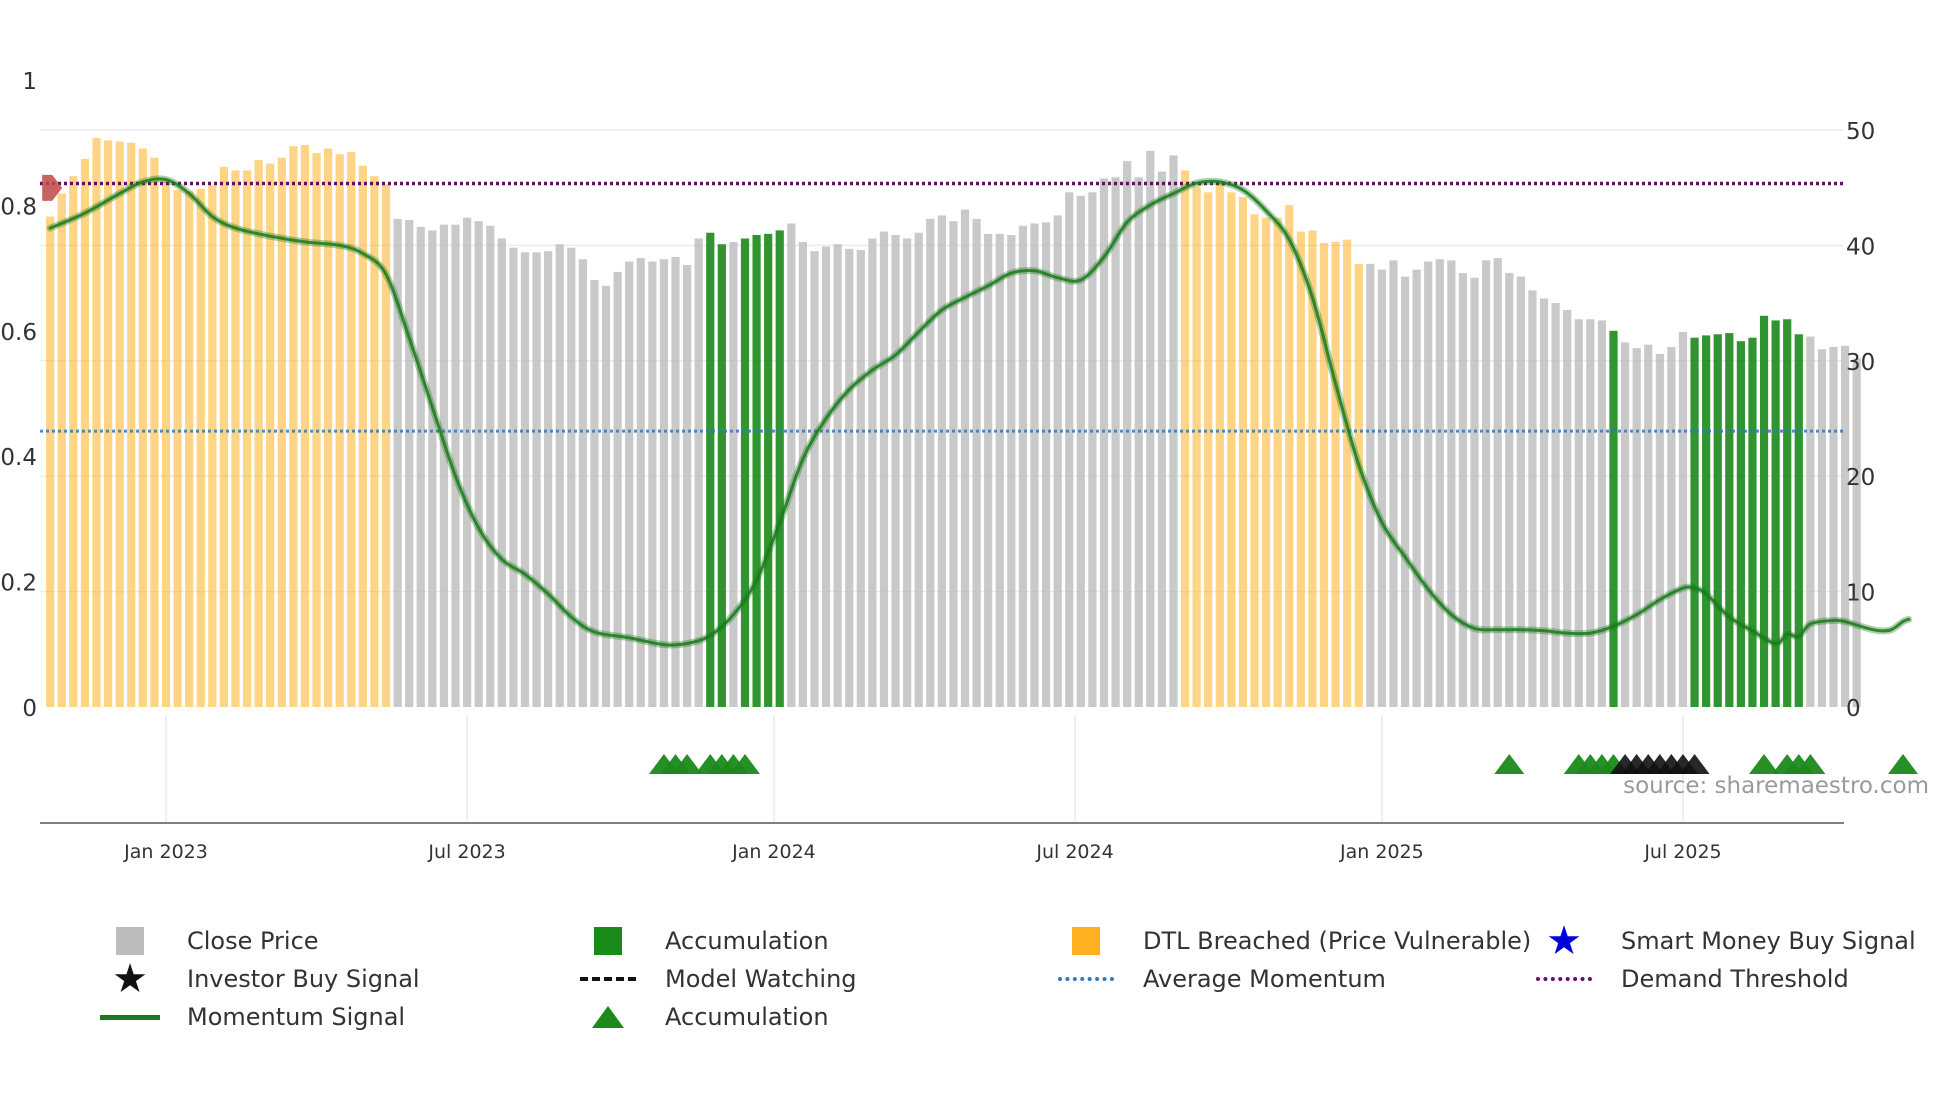 The width and height of the screenshot is (1960, 1102). What do you see at coordinates (52, 187) in the screenshot?
I see `start-marker` at bounding box center [52, 187].